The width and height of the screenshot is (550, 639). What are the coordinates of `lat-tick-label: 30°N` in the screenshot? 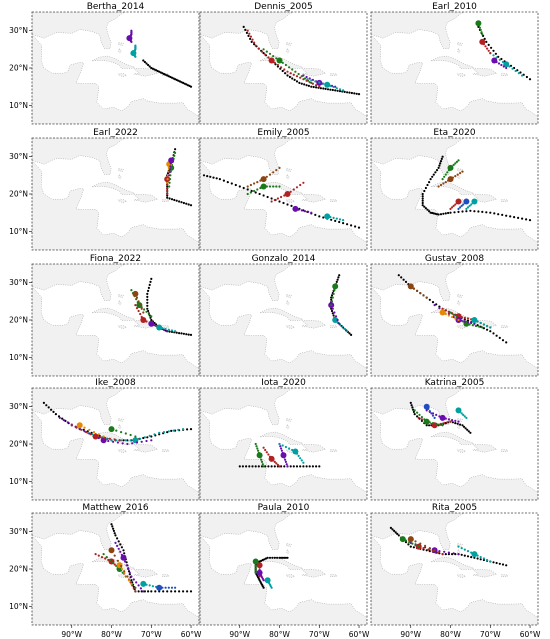 It's located at (18, 282).